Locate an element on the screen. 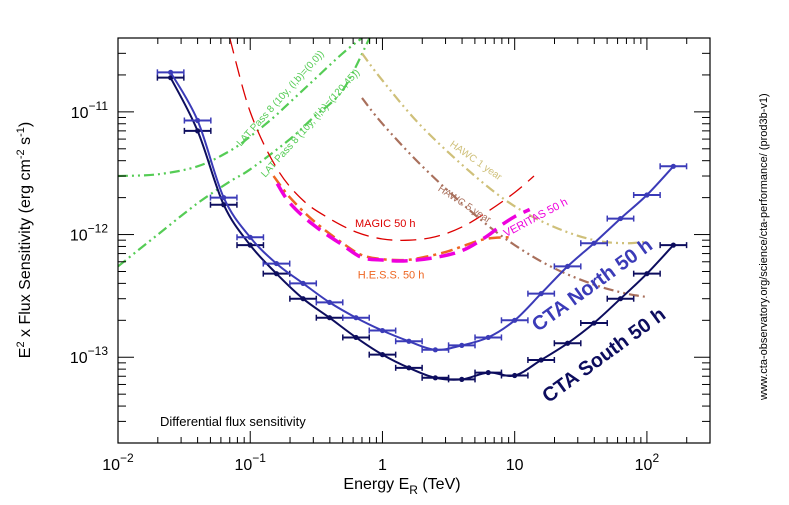 This screenshot has height=505, width=789. lat-pass-8-10y-l-b-0-0-line is located at coordinates (240, 108).